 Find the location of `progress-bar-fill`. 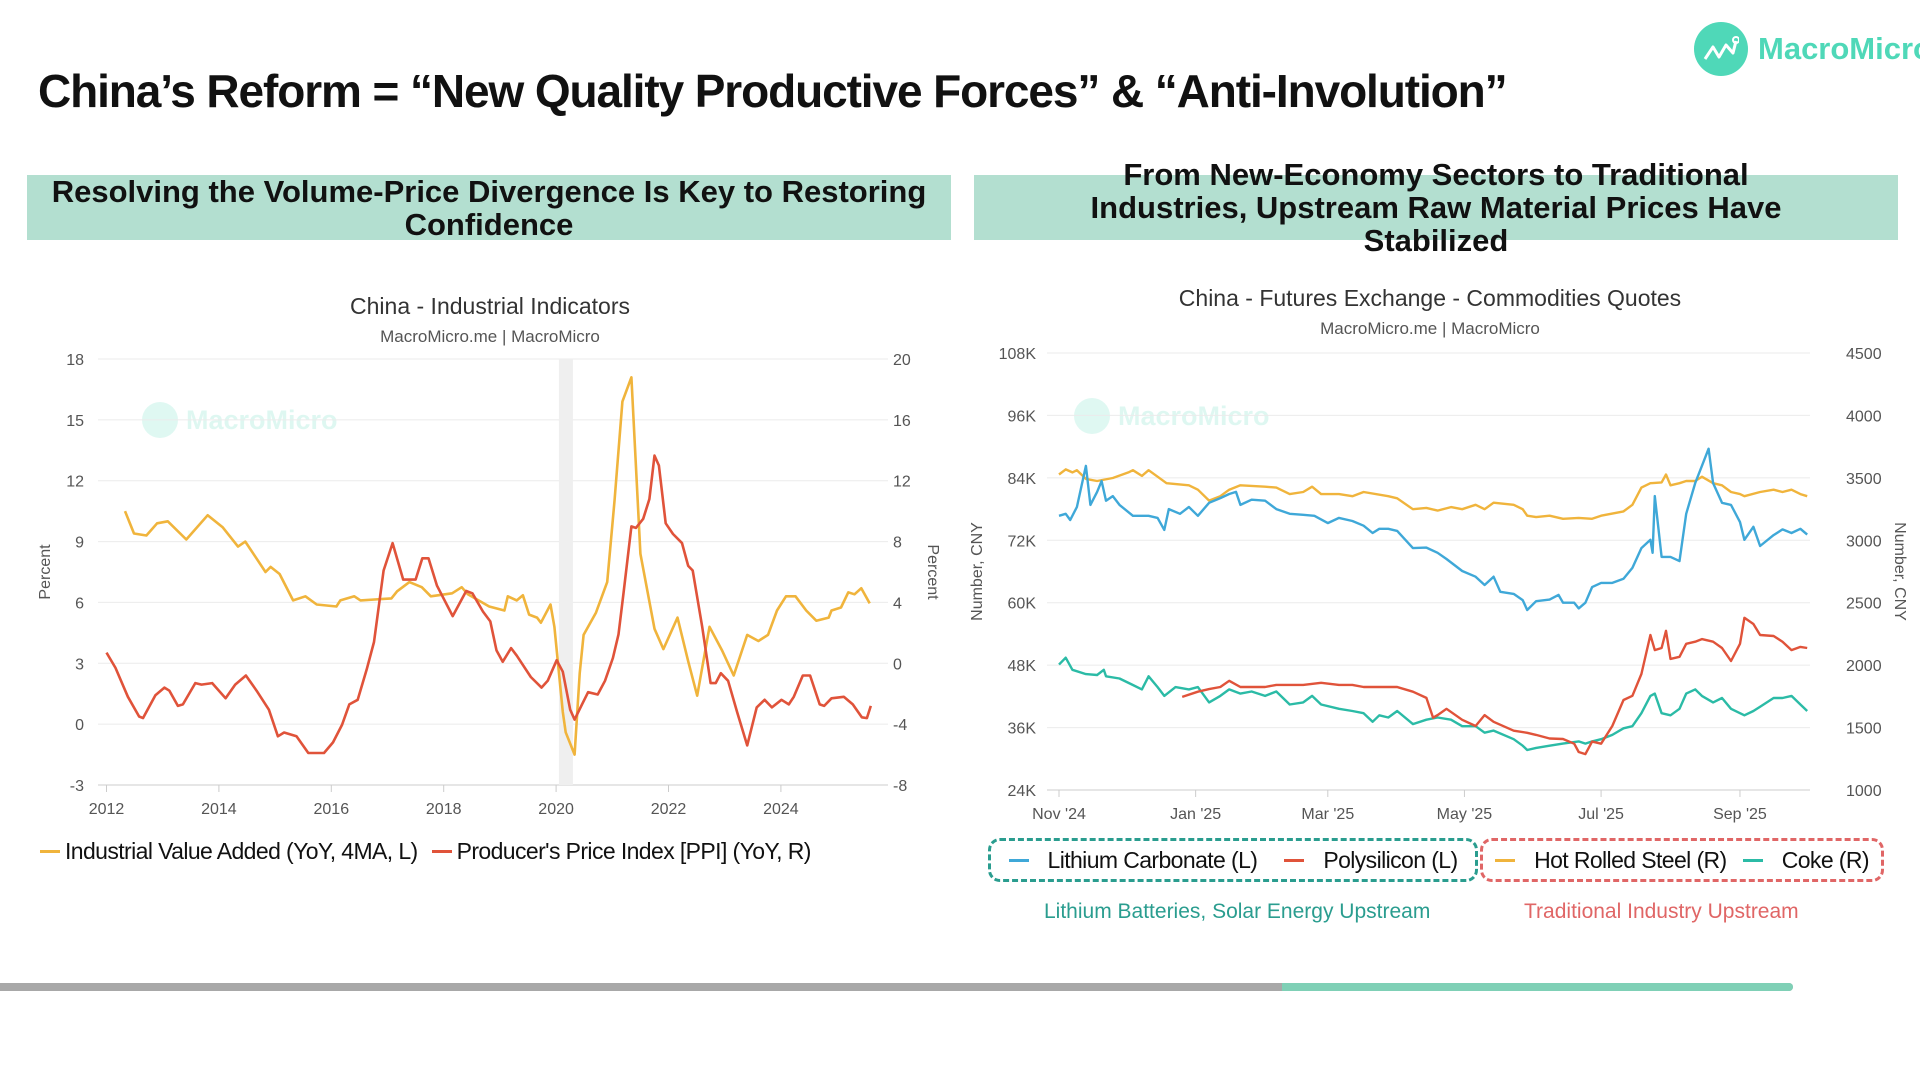

progress-bar-fill is located at coordinates (1537, 987).